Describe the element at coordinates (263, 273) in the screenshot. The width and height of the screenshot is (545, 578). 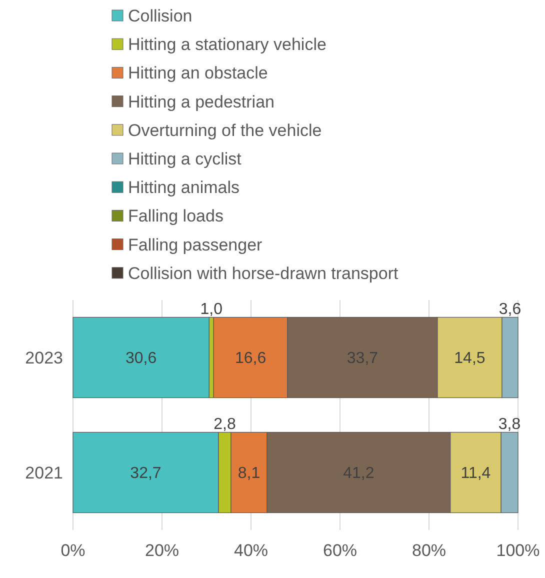
I see `legend-label: Collision with horse-drawn transport` at that location.